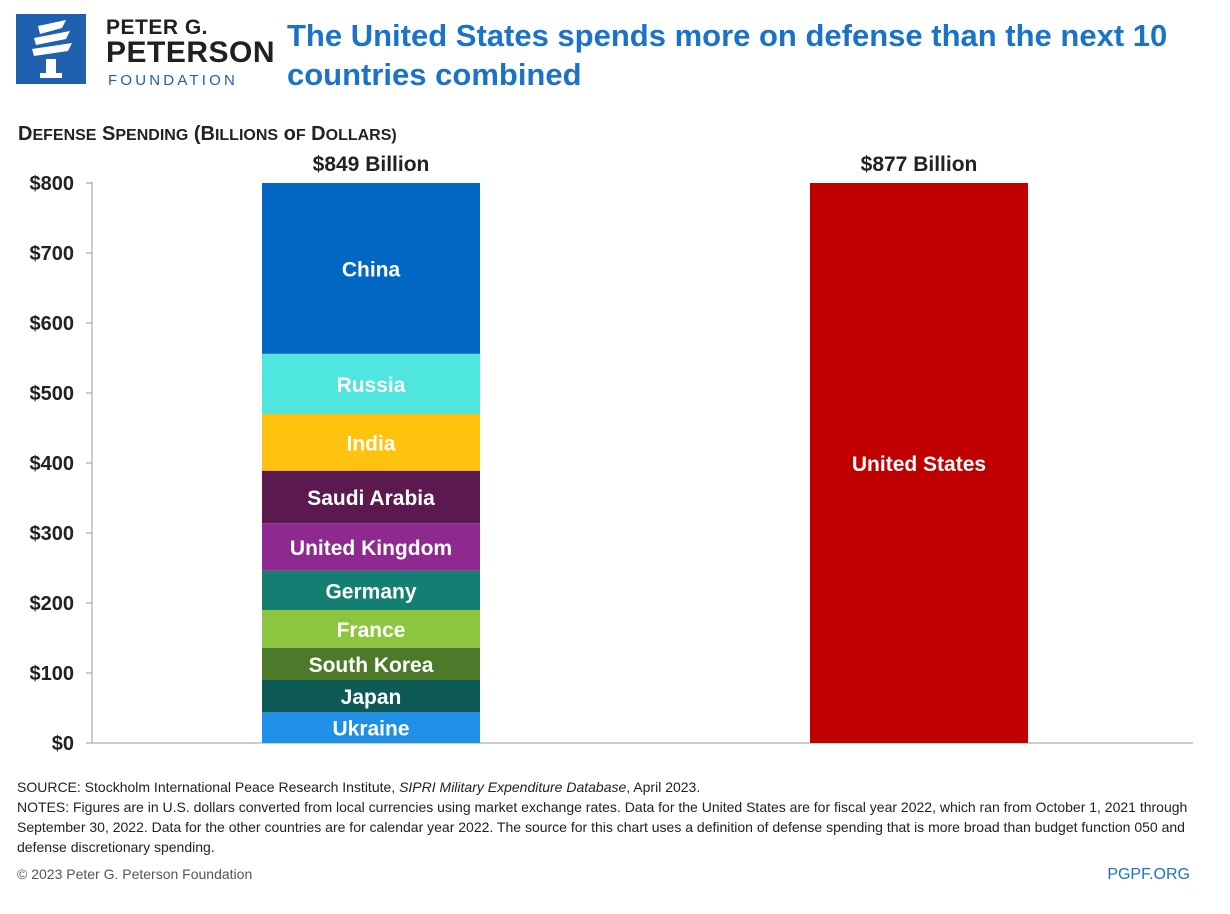  I want to click on y-tick-label: $500, so click(52, 394).